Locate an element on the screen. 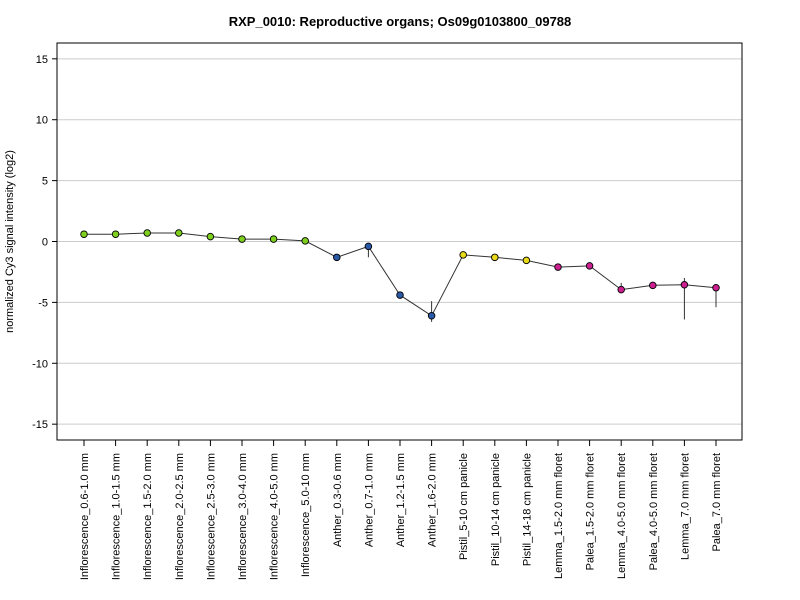  x-tick-label: Inflorescence_2.0-2.5 mm is located at coordinates (180, 516).